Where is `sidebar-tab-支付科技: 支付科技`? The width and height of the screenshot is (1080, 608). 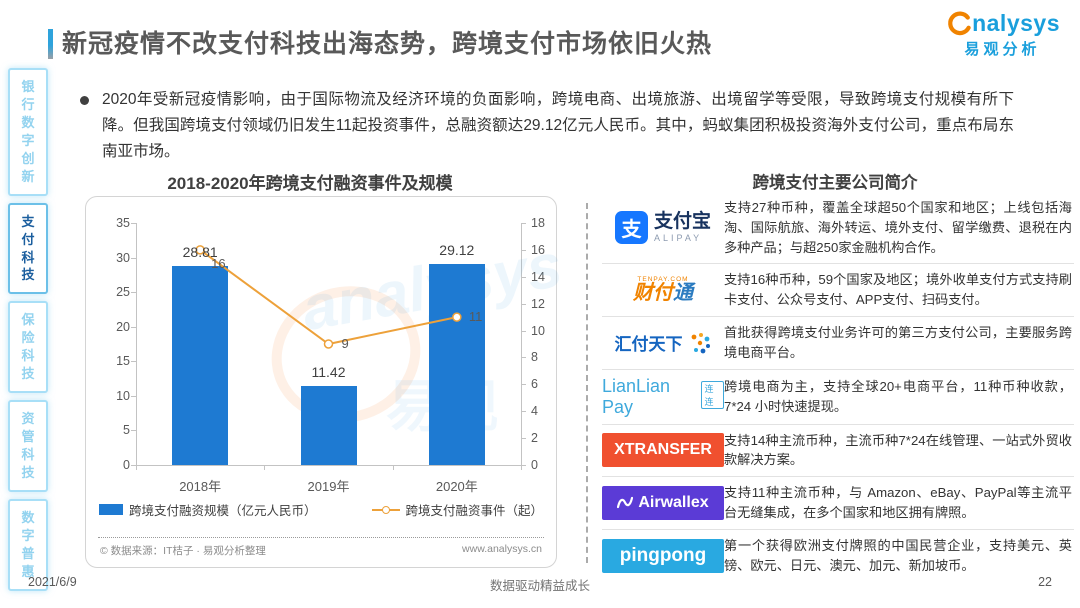 sidebar-tab-支付科技: 支付科技 is located at coordinates (28, 248).